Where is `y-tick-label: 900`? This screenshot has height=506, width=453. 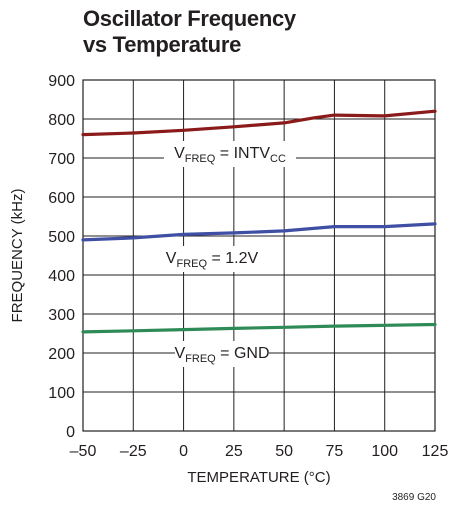 y-tick-label: 900 is located at coordinates (61, 81).